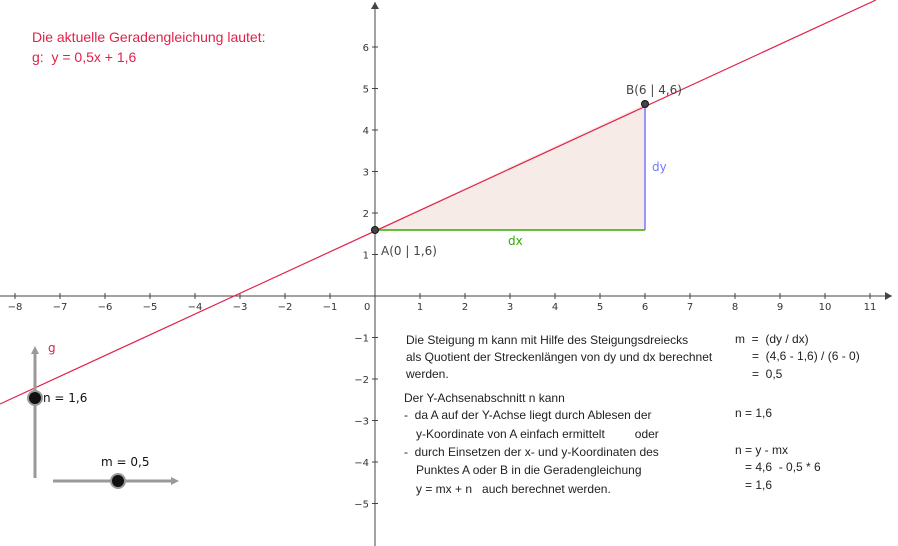 The image size is (898, 546). I want to click on y-tick-label: 5, so click(366, 90).